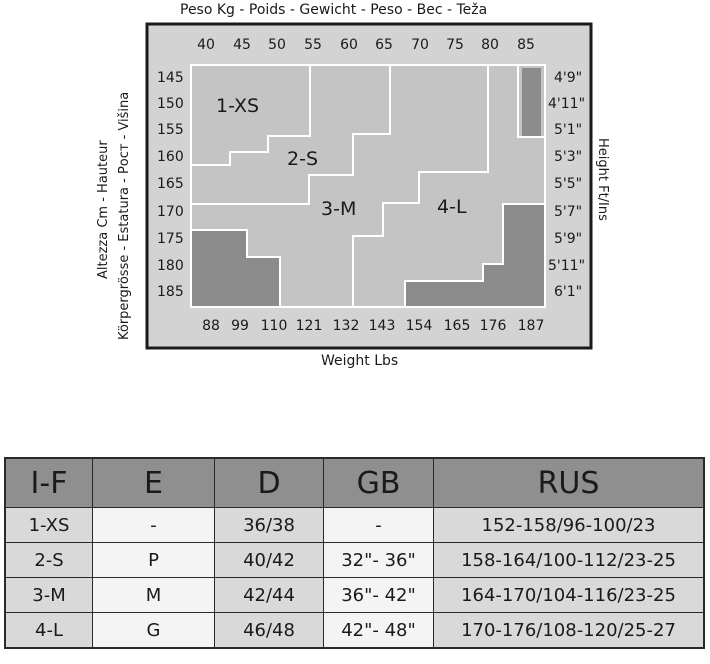 The height and width of the screenshot is (664, 710). I want to click on table-cell: P, so click(153, 560).